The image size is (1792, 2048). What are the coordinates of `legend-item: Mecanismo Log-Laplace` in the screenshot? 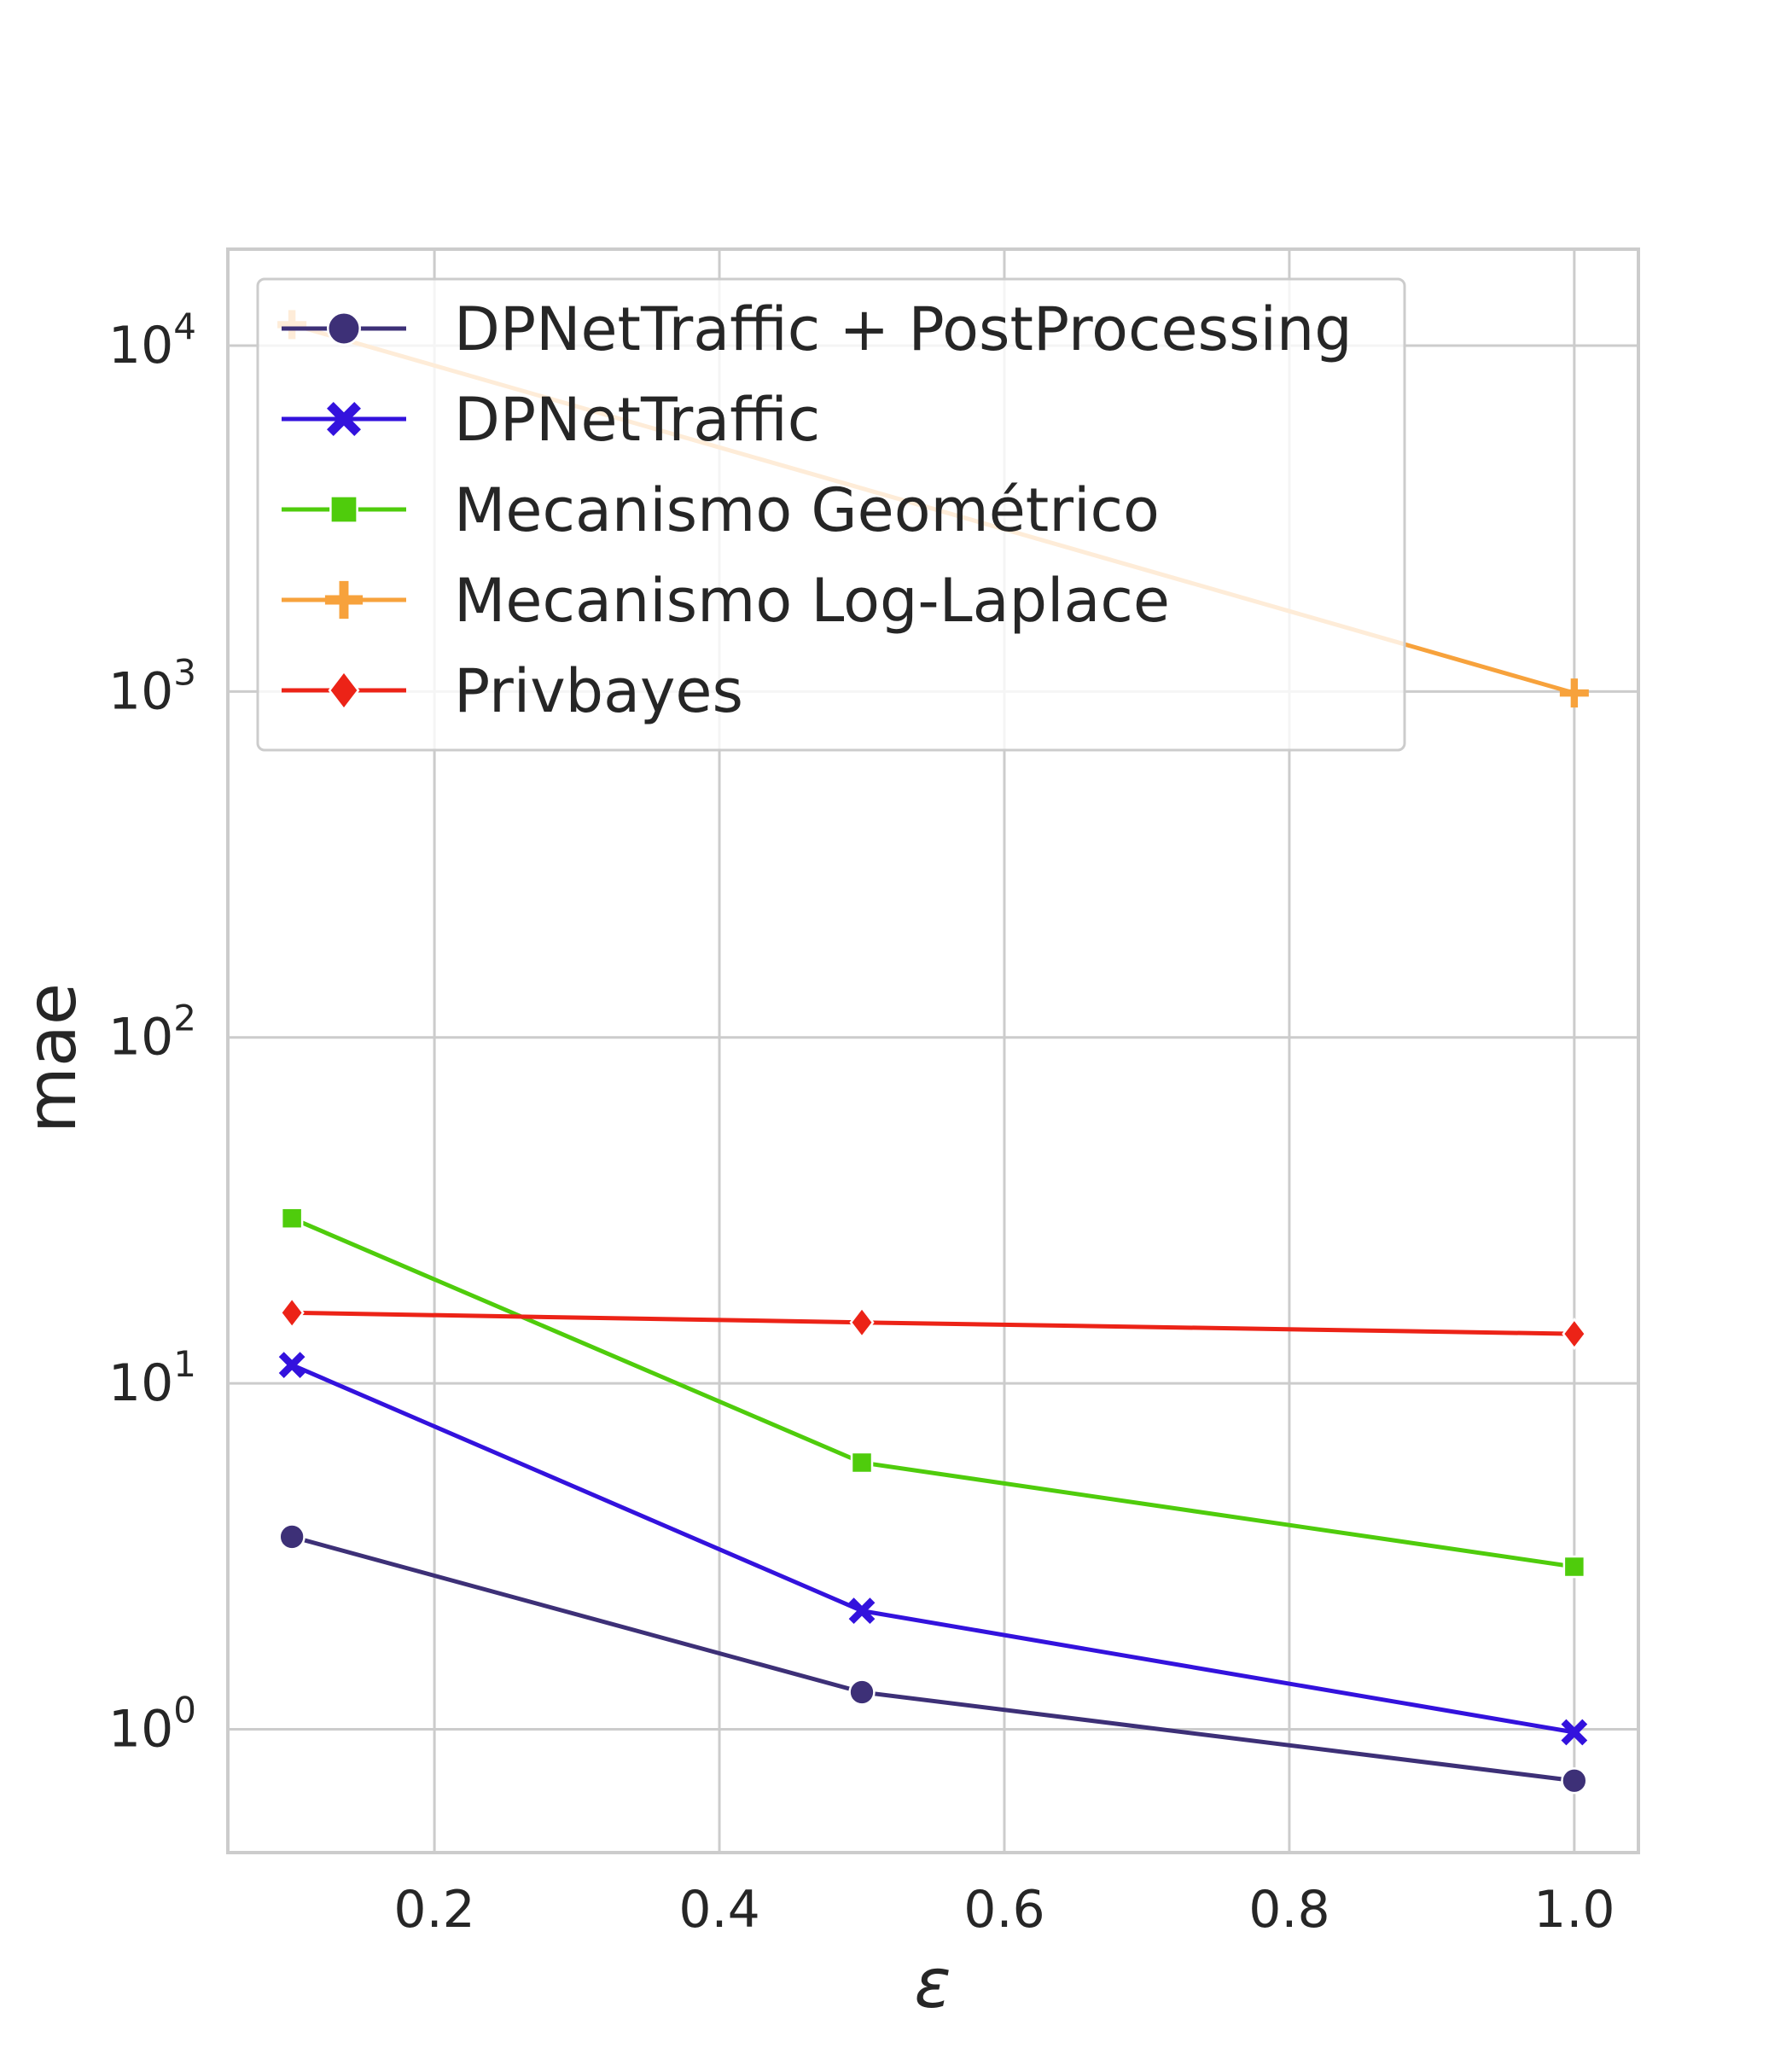 It's located at (726, 601).